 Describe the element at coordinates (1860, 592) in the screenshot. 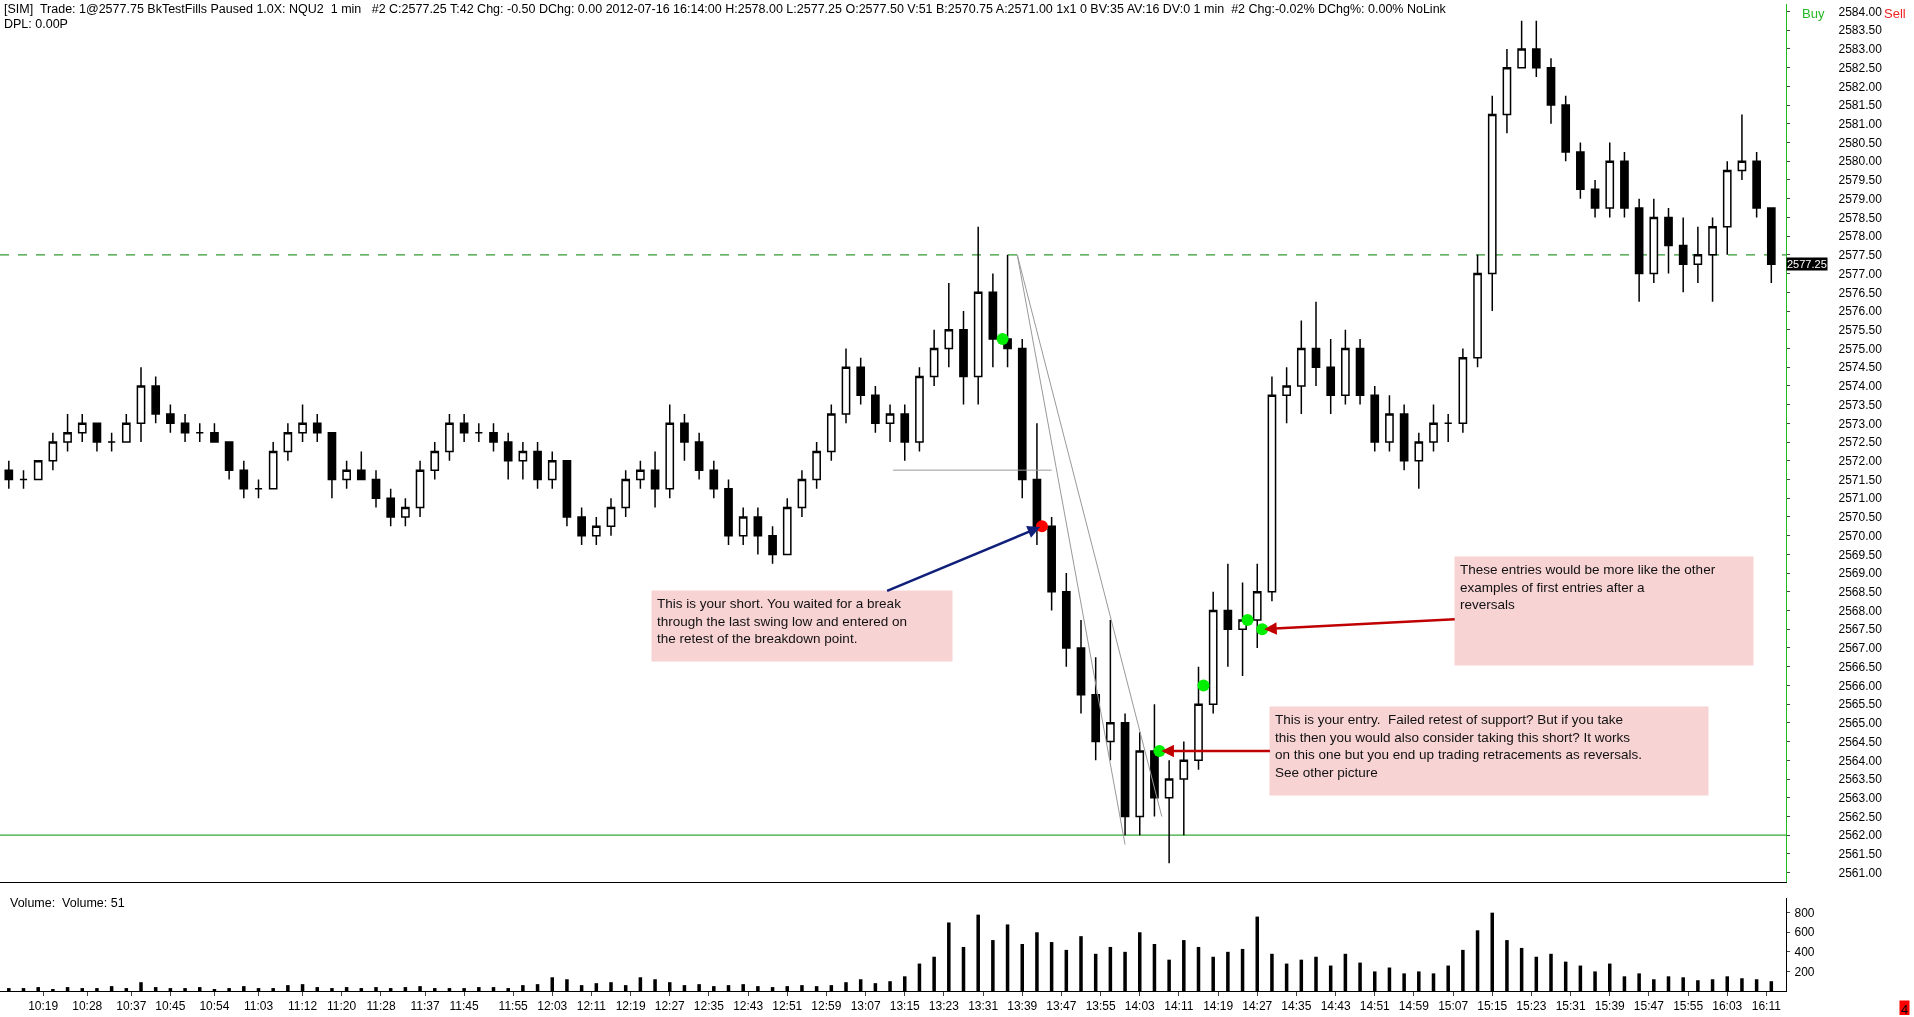

I see `y-tick-label: 2568.50` at that location.